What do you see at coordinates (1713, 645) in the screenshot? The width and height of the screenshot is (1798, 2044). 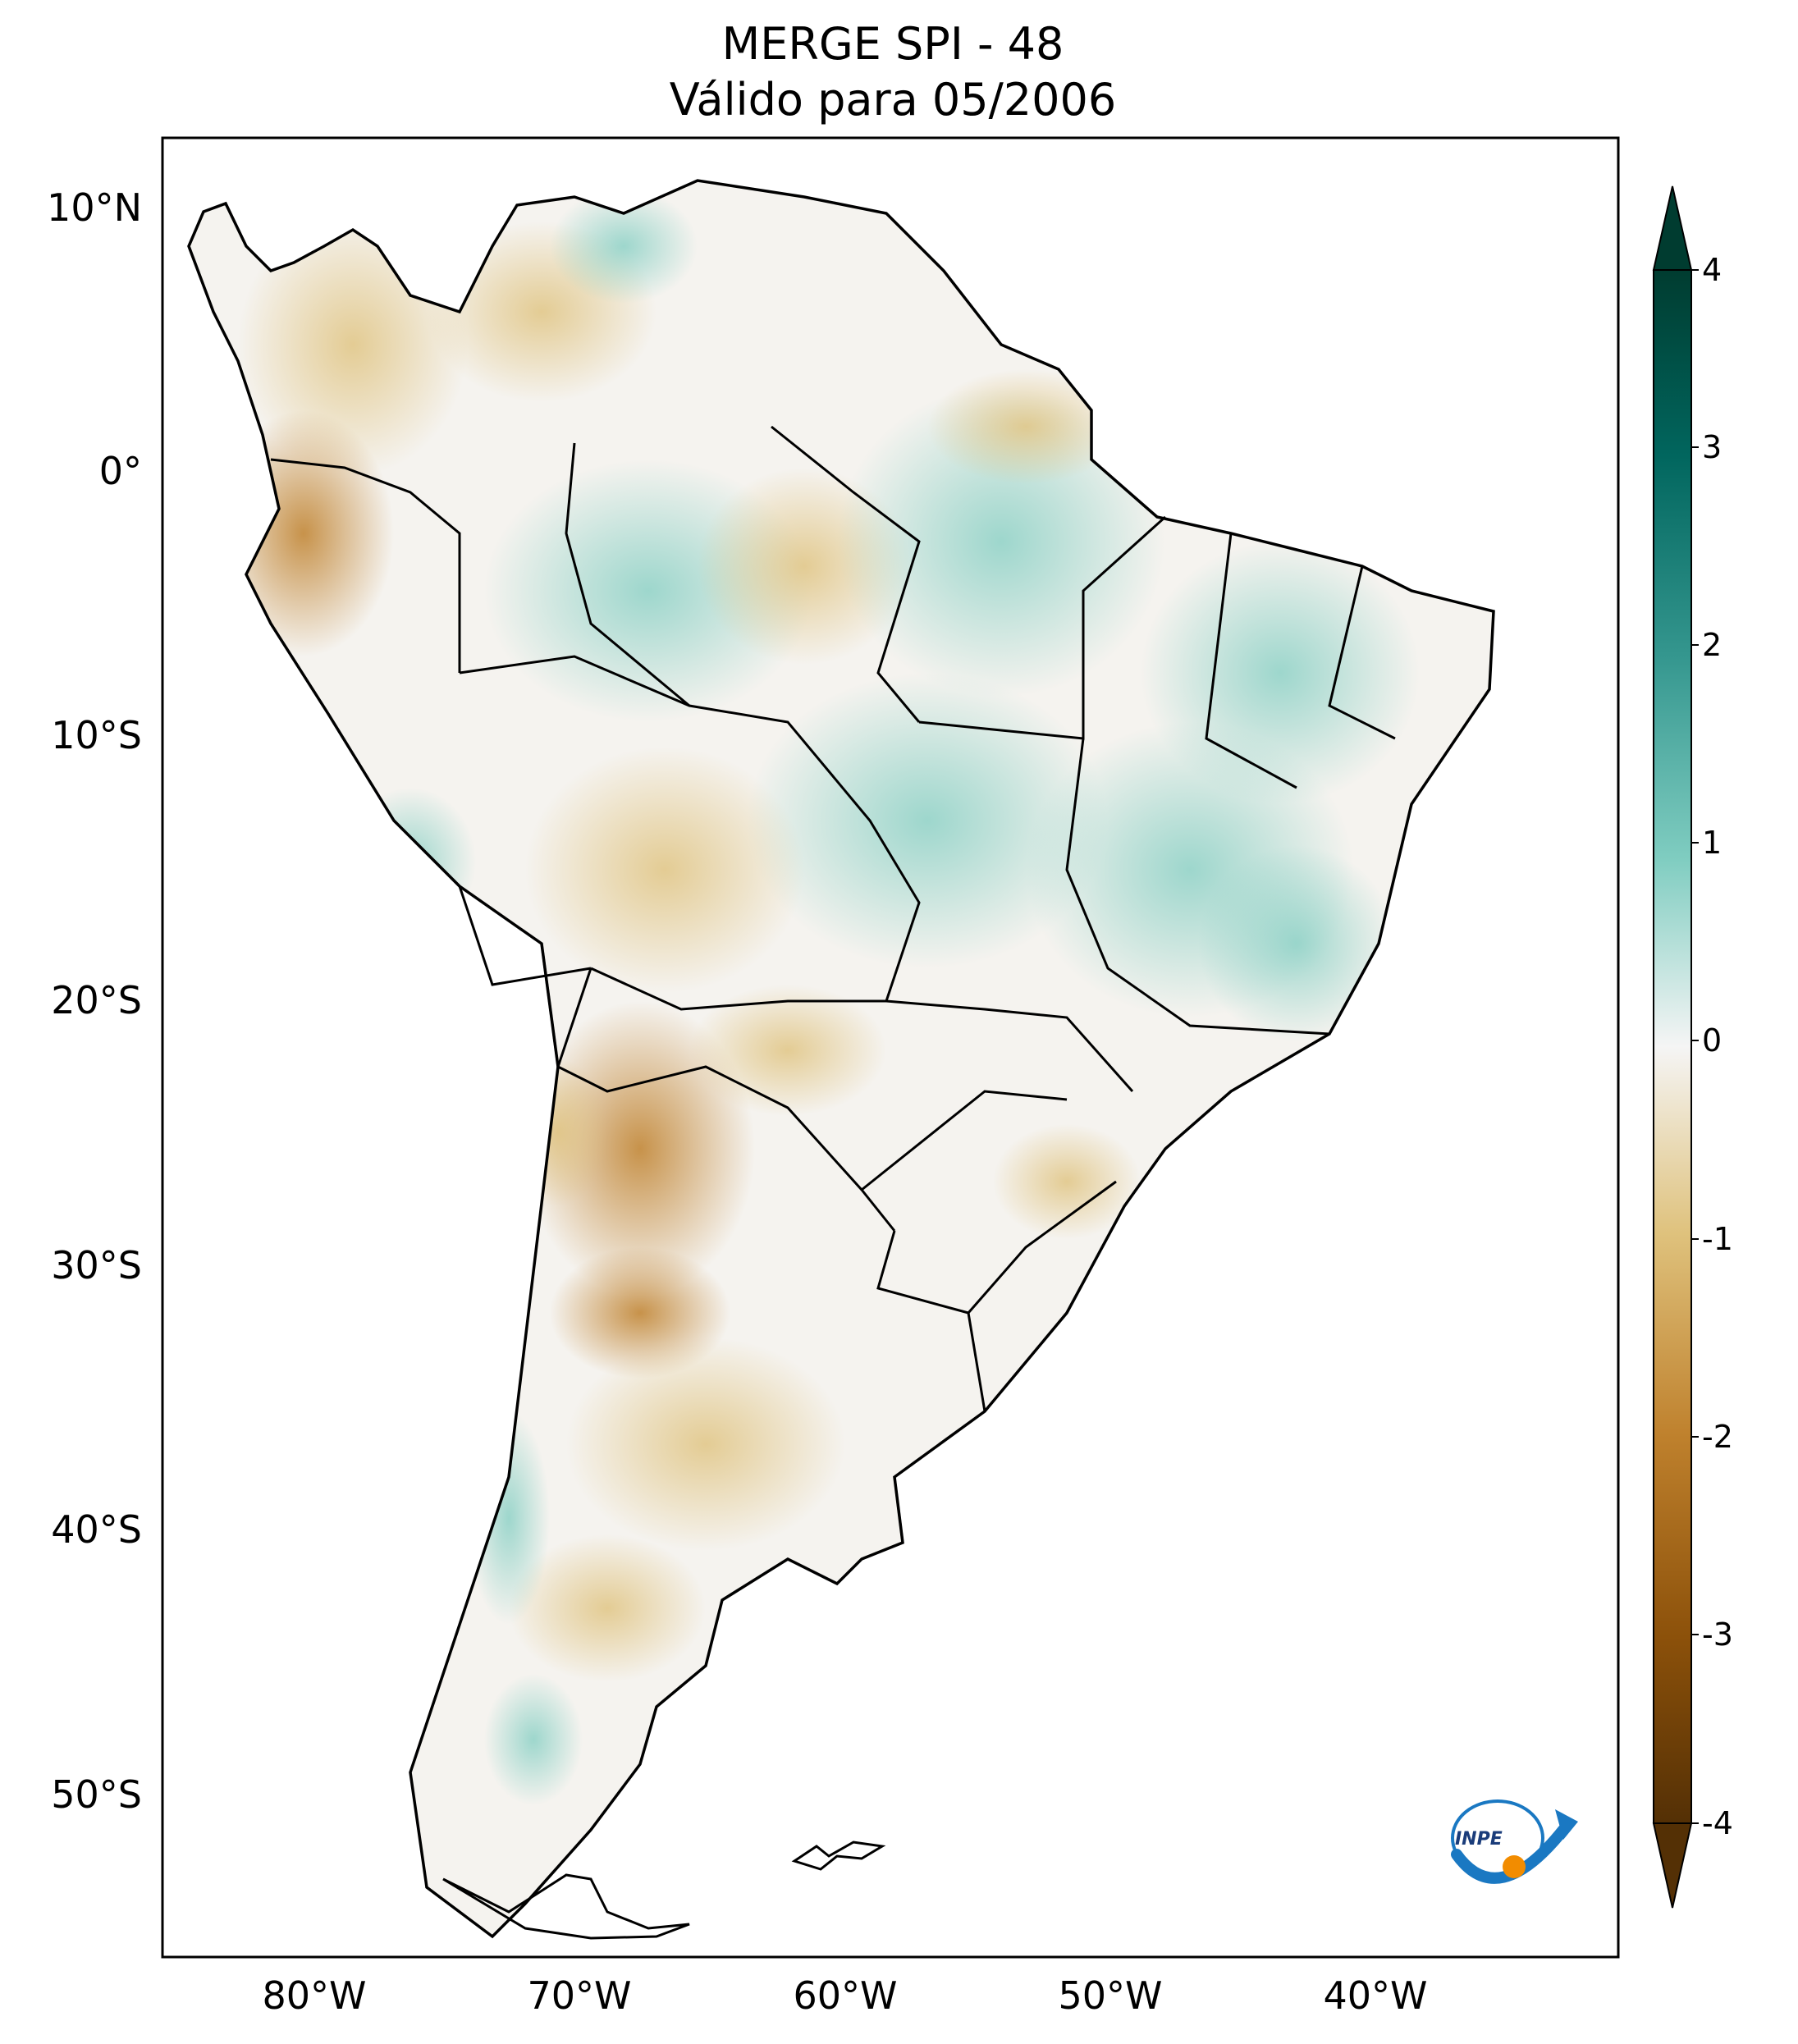 I see `colorbar-label-2: 2` at bounding box center [1713, 645].